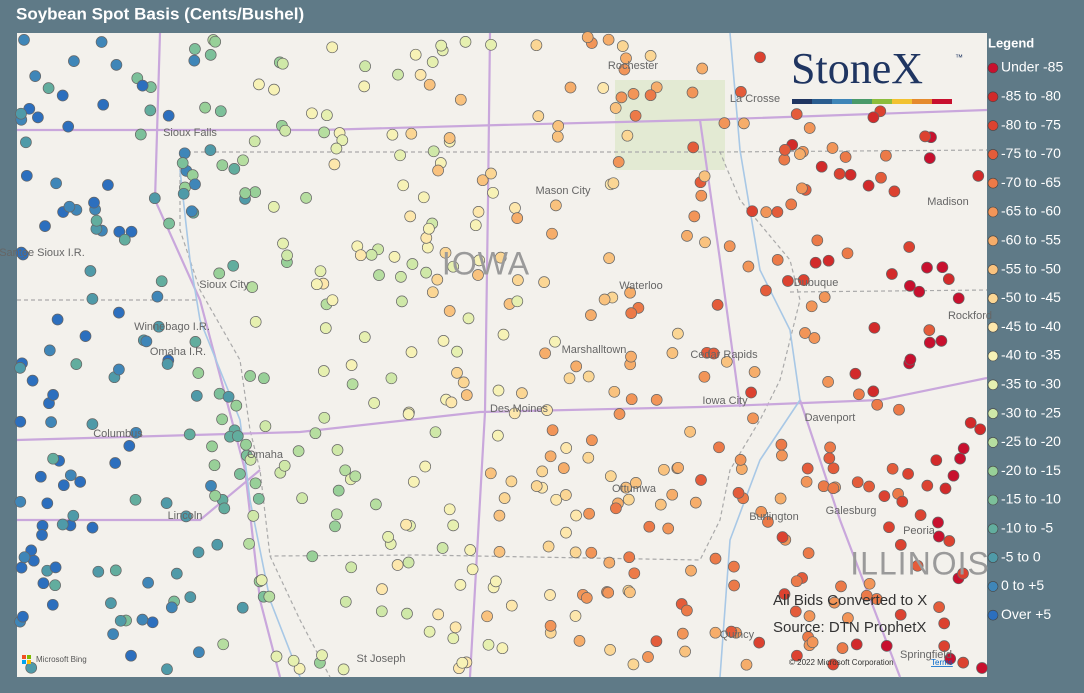 Image resolution: width=1084 pixels, height=693 pixels. I want to click on city-label: Columbus, so click(118, 434).